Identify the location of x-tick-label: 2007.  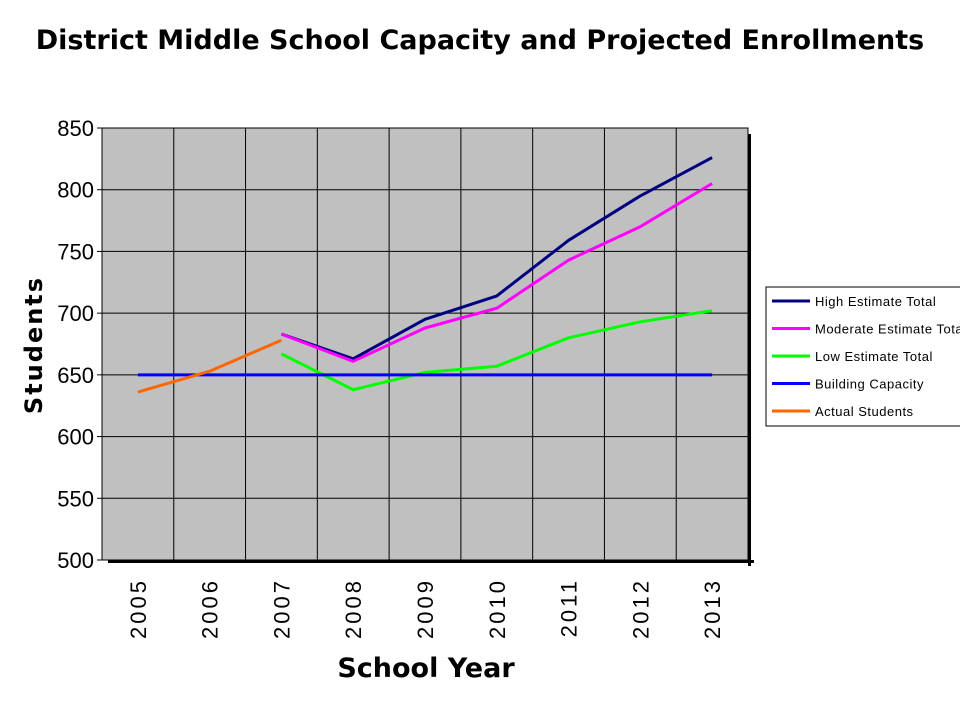
(281, 608).